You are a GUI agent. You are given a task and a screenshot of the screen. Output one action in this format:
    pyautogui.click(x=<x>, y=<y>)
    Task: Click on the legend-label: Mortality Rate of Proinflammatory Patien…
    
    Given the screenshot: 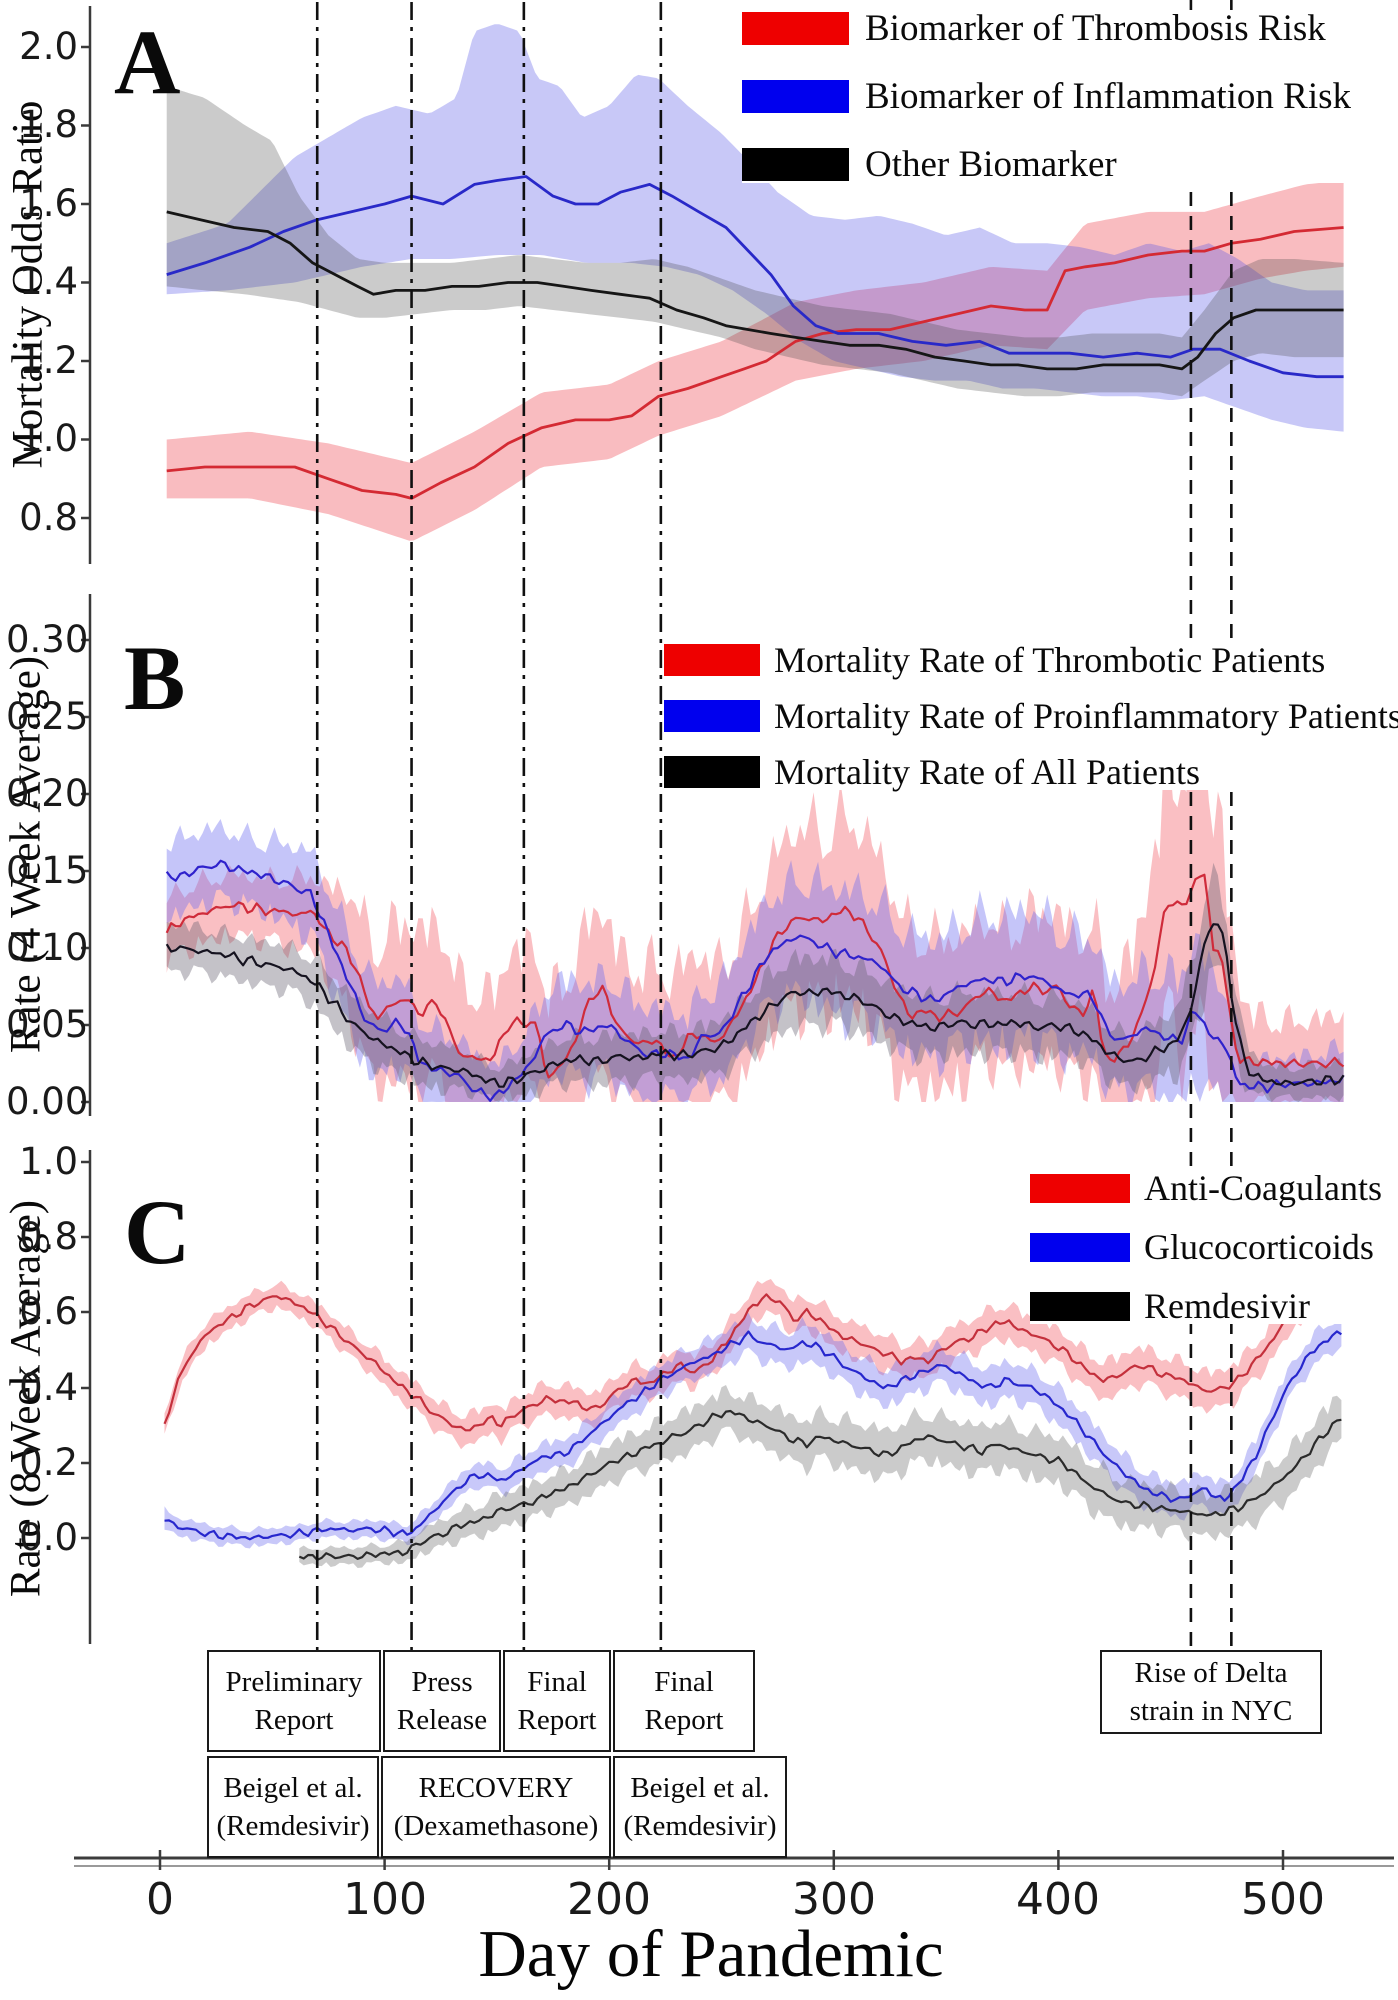 What is the action you would take?
    pyautogui.click(x=1086, y=716)
    